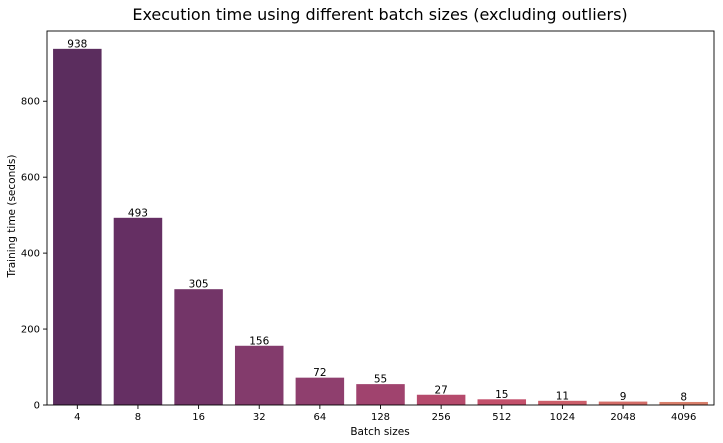 The width and height of the screenshot is (723, 443). I want to click on data-label-1024: 11, so click(562, 396).